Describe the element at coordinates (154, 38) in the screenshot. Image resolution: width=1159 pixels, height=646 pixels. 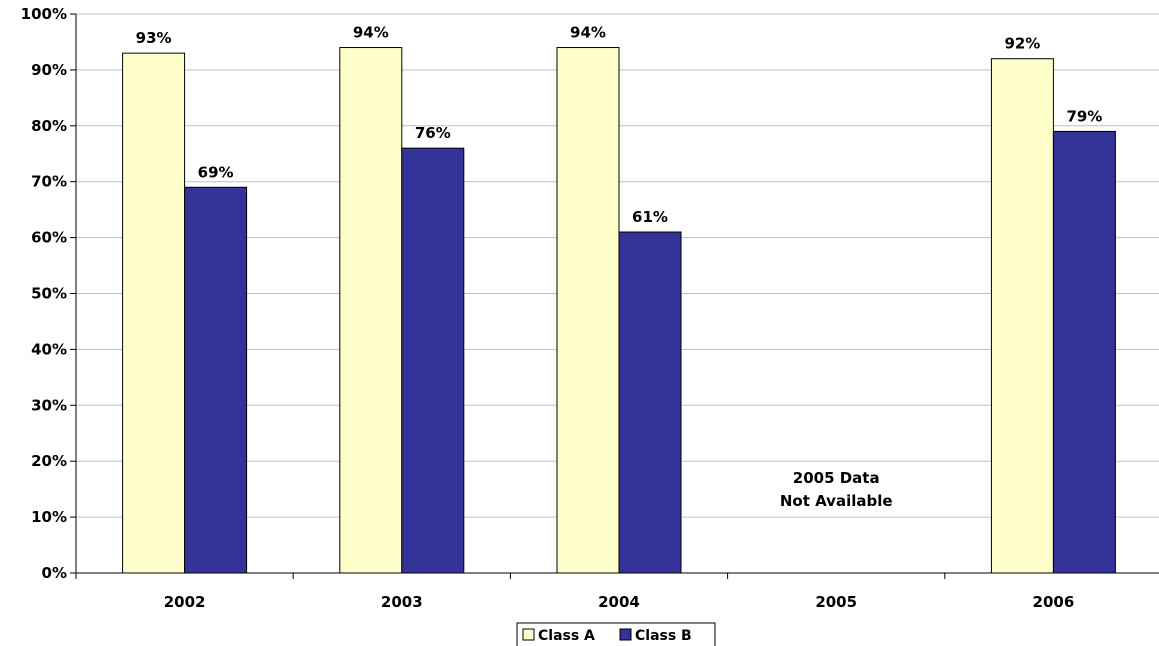
I see `data-label-class-a-2002: 93%` at that location.